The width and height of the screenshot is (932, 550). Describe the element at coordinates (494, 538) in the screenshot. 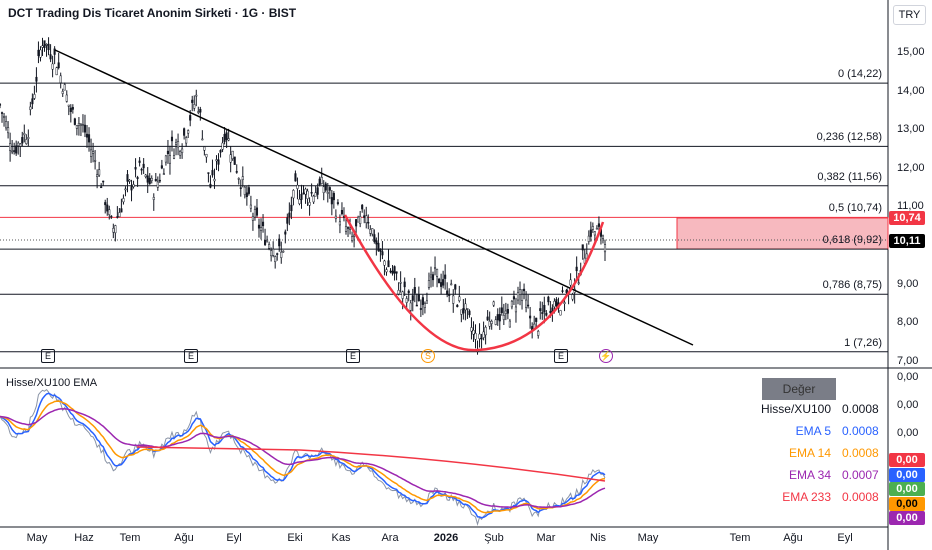

I see `time-axis-label: Şub` at that location.